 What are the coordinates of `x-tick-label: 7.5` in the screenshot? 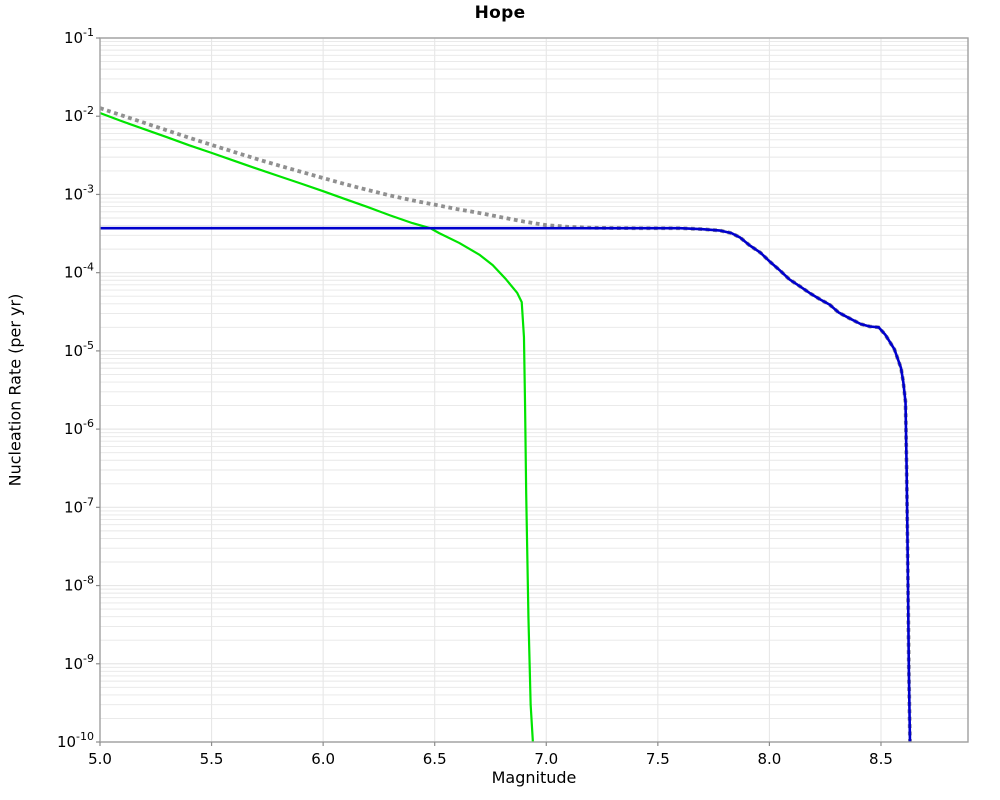 It's located at (658, 759).